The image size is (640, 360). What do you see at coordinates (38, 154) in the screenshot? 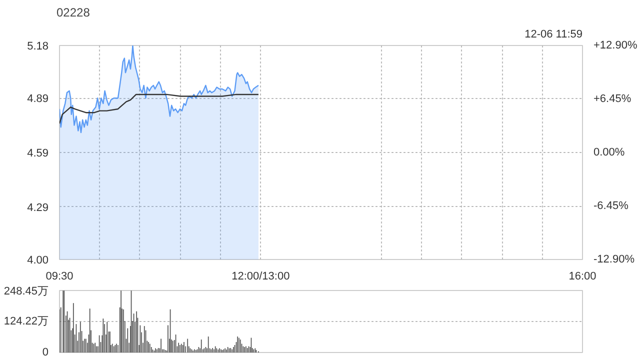
I see `y-tick-label: 4.59` at bounding box center [38, 154].